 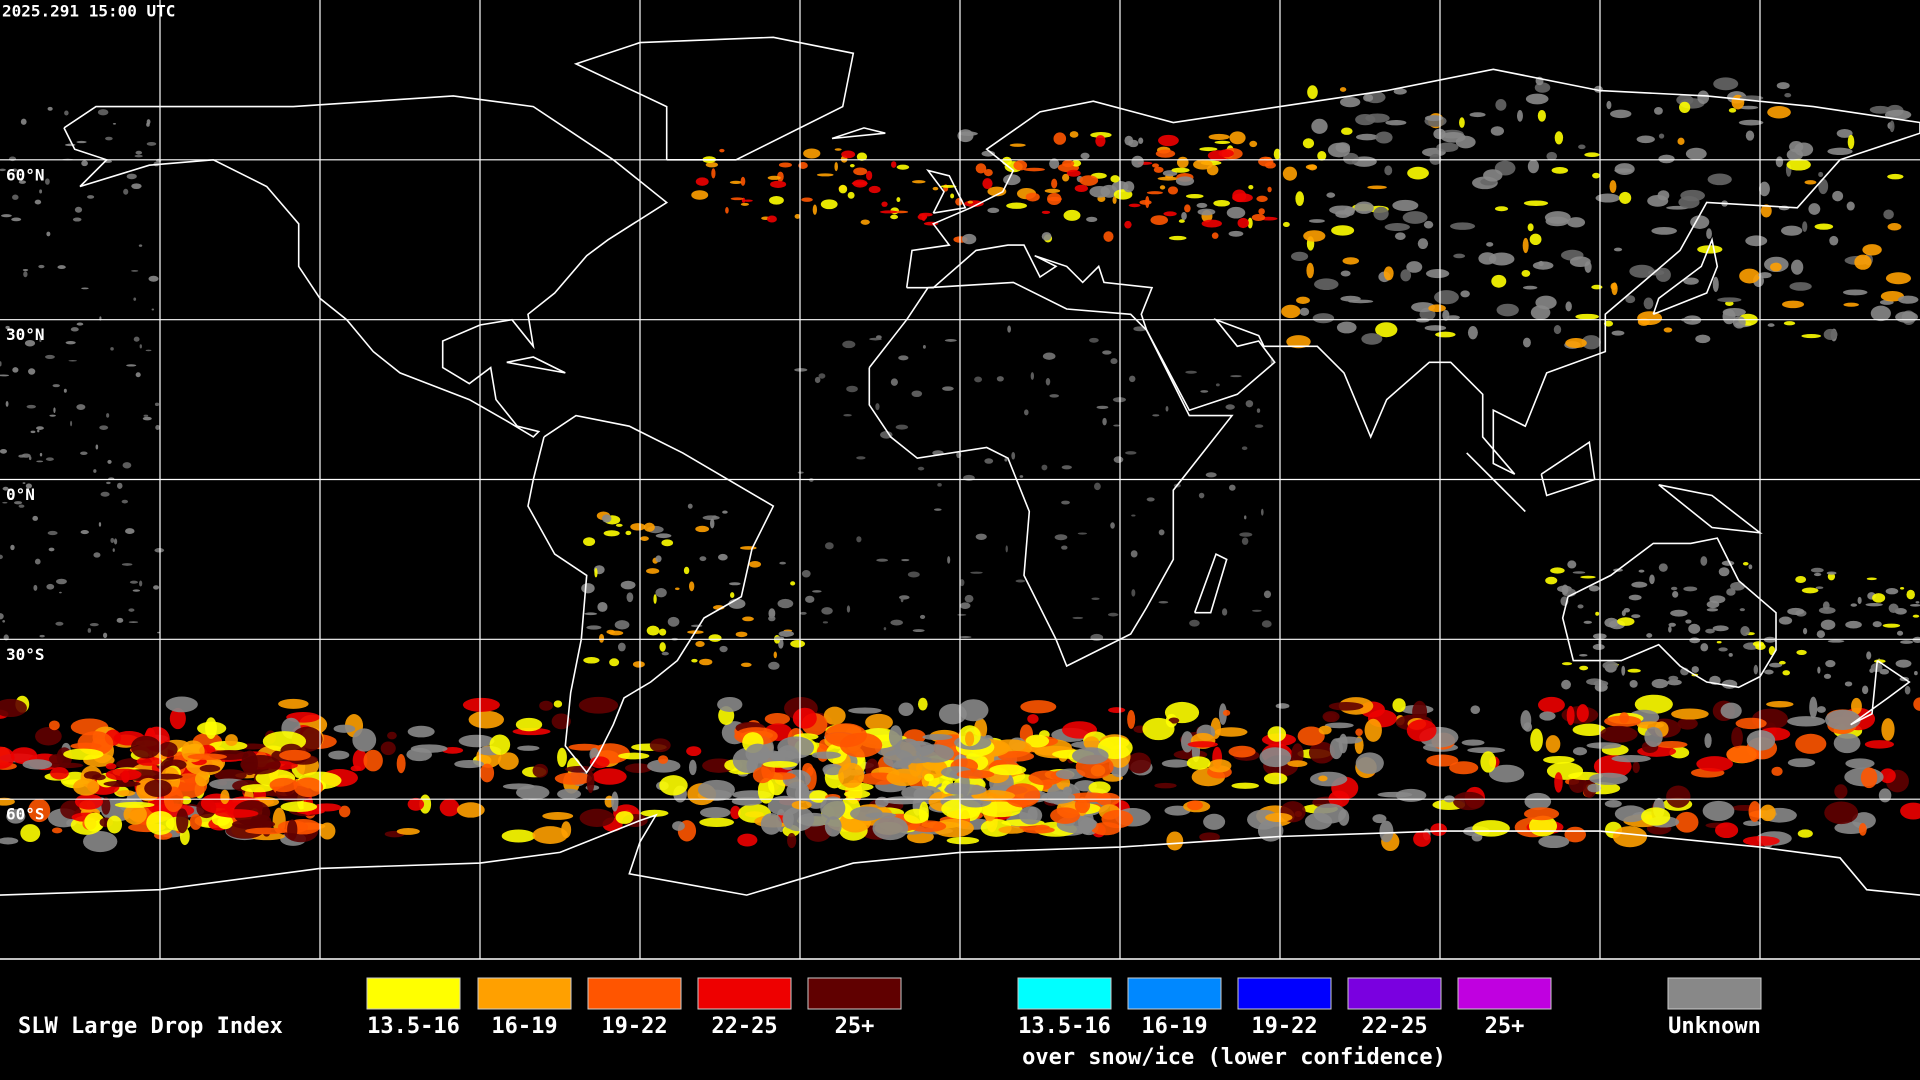 I want to click on legend-label: 22-25, so click(x=1394, y=1026).